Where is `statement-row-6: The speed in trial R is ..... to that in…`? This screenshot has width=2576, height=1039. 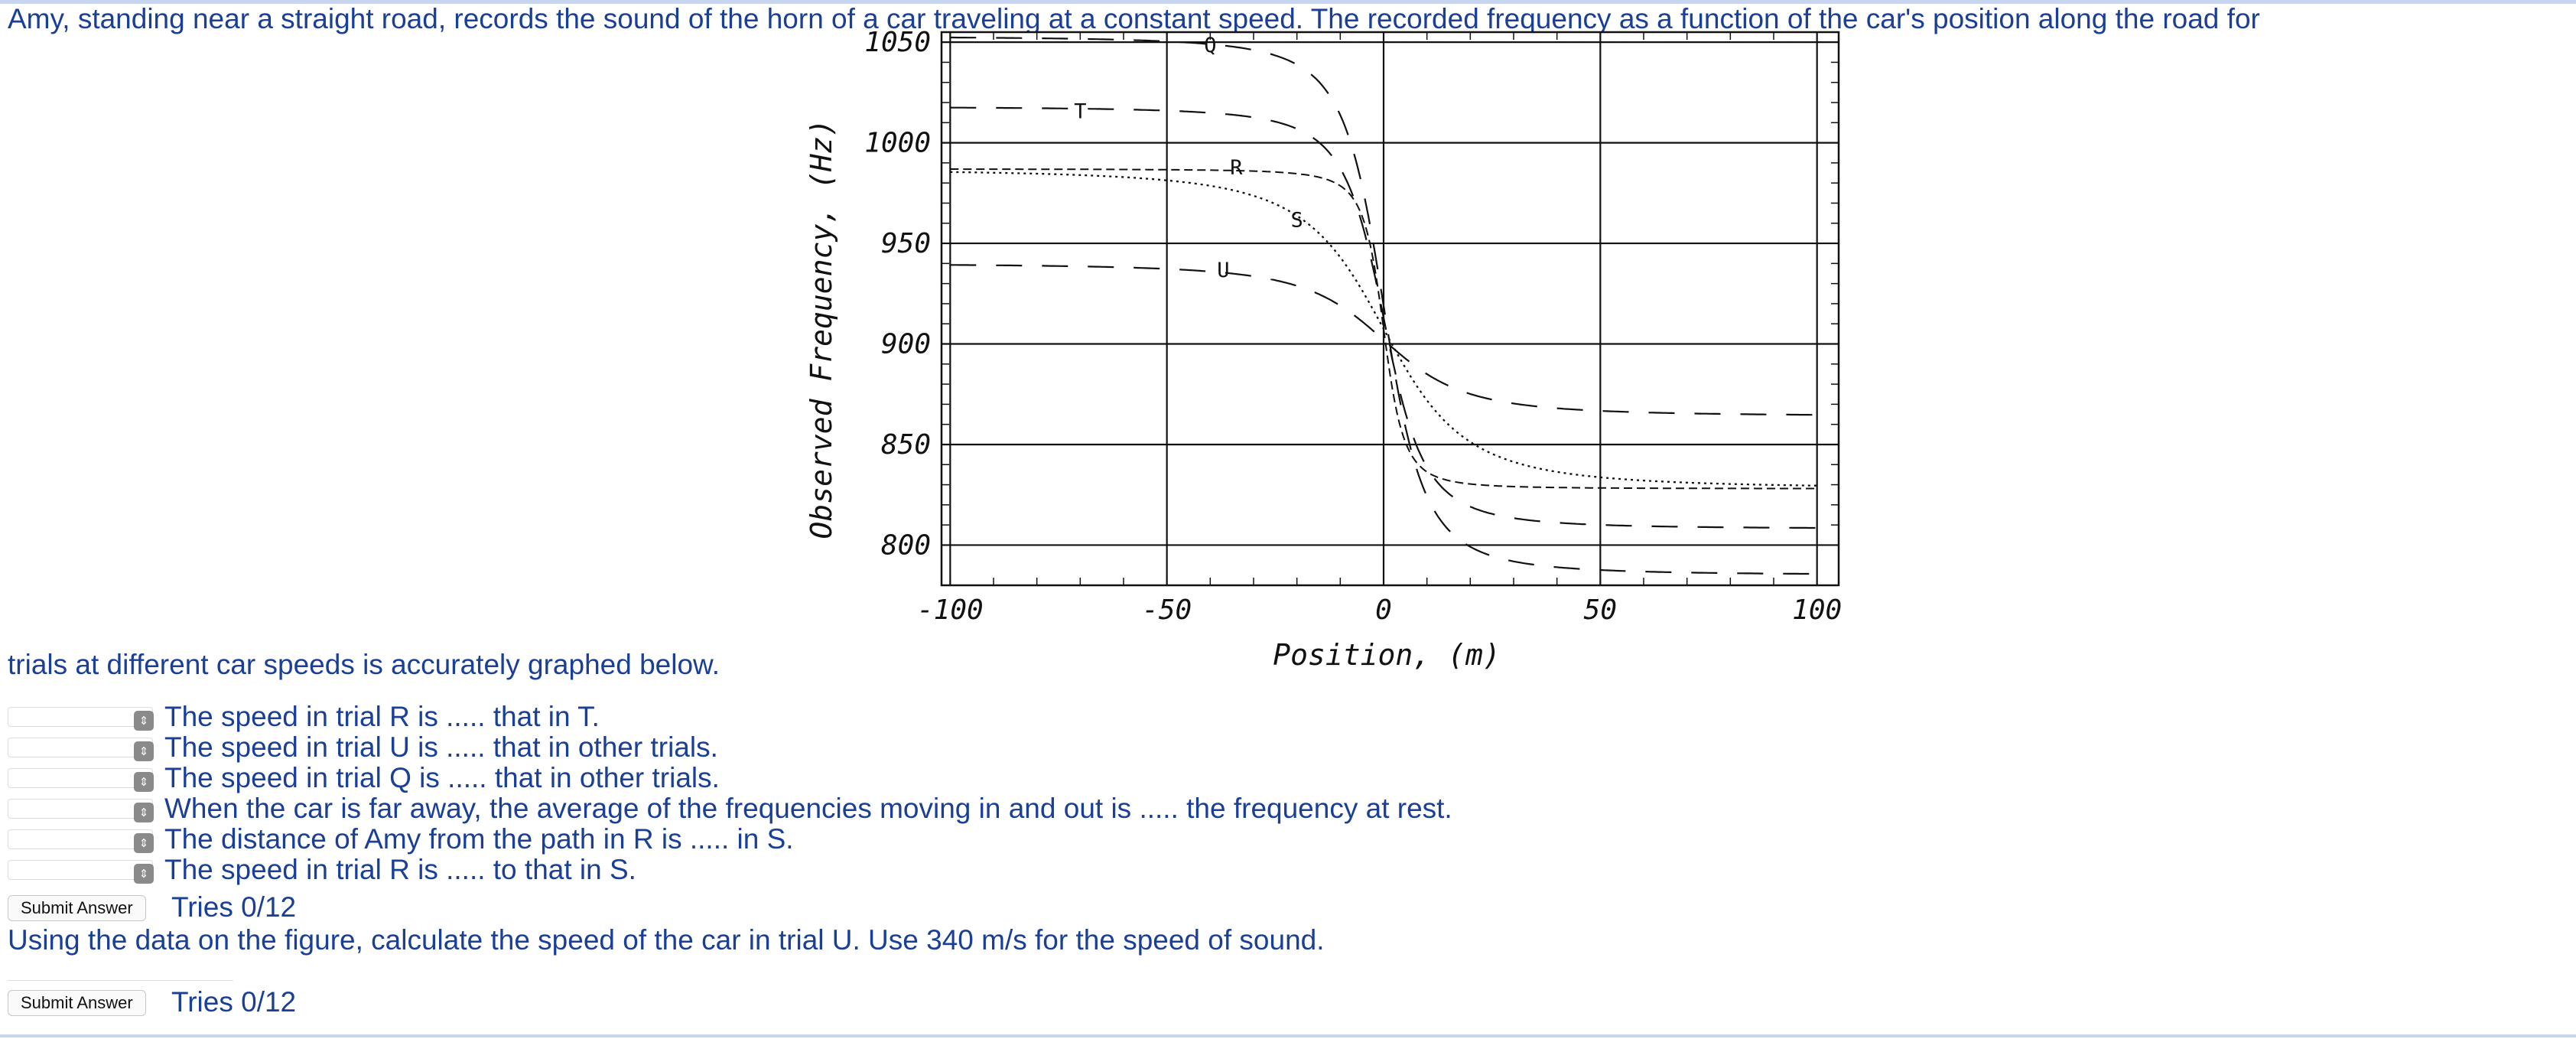 statement-row-6: The speed in trial R is ..... to that in… is located at coordinates (322, 870).